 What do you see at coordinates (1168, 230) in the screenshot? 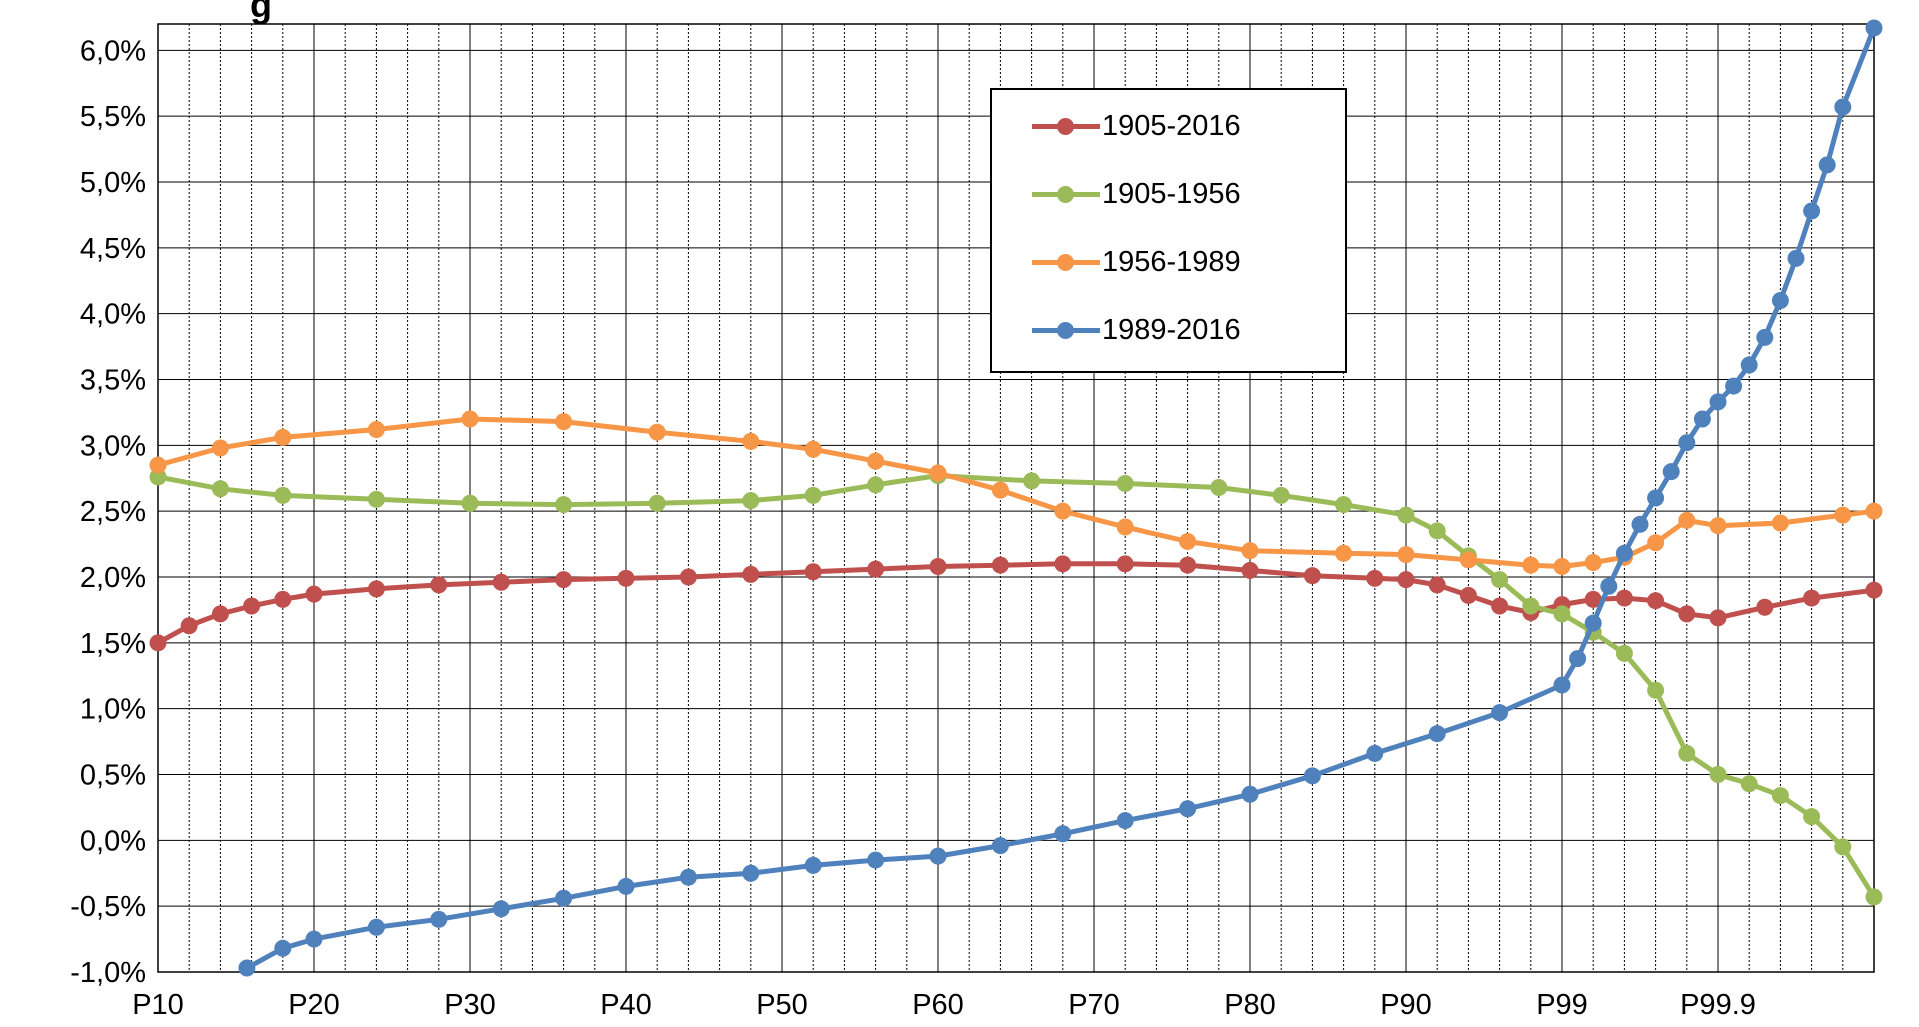
I see `legend: 1905-2016 1905-1956 1956-1989 1989-2016` at bounding box center [1168, 230].